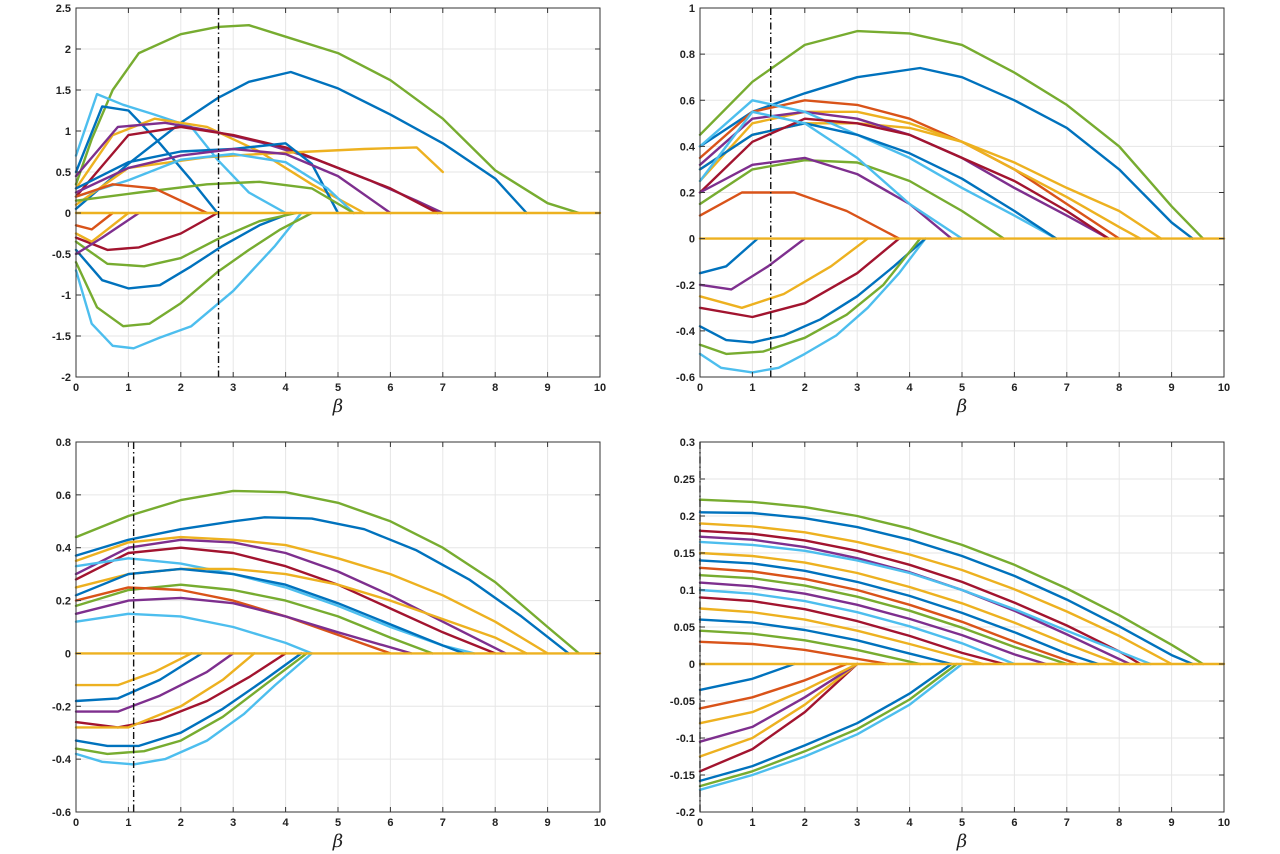 This screenshot has height=854, width=1280. What do you see at coordinates (682, 776) in the screenshot?
I see `y-tick-label: -0.15` at bounding box center [682, 776].